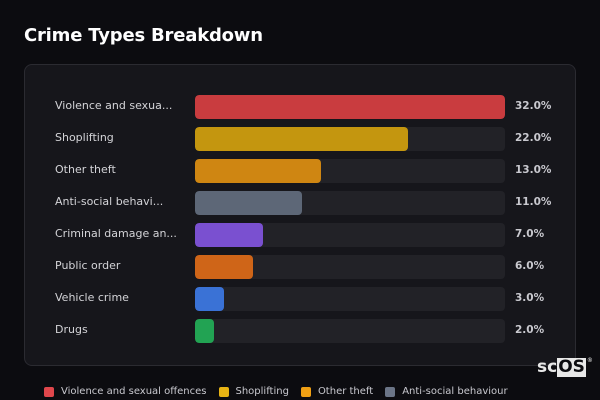  Describe the element at coordinates (88, 265) in the screenshot. I see `bar-label: Public order` at that location.